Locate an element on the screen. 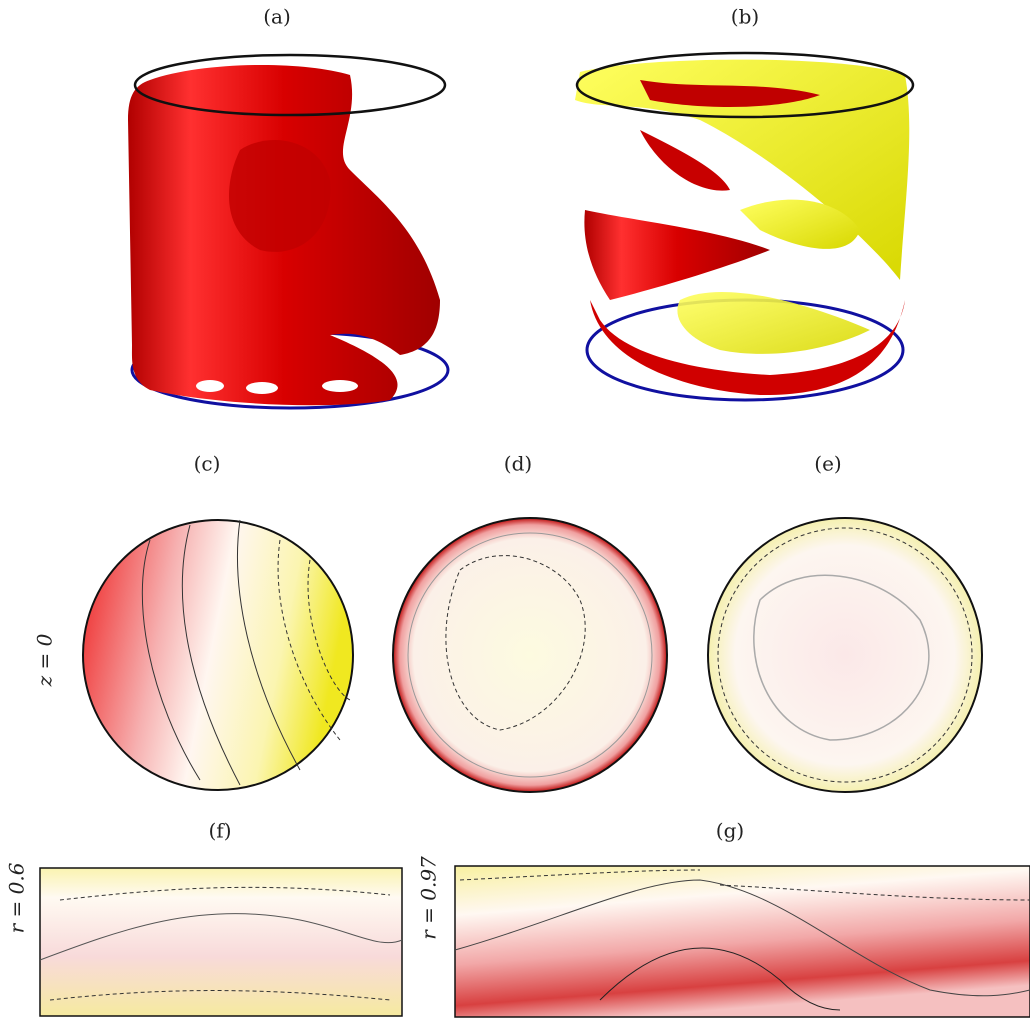 Image resolution: width=1030 pixels, height=1019 pixels. panel-label: (e) is located at coordinates (827, 464).